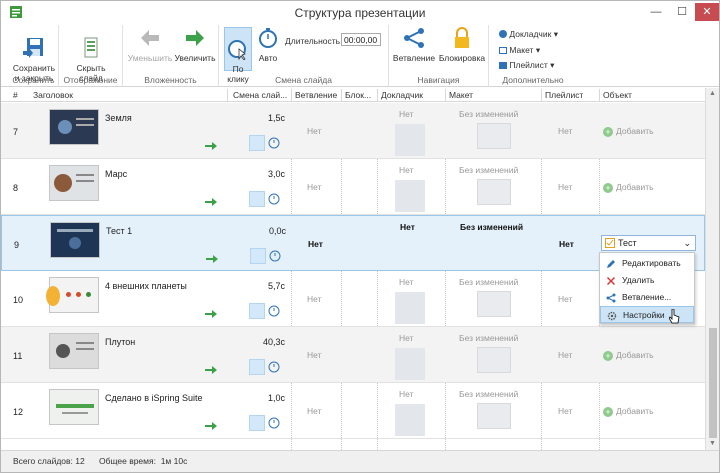  What do you see at coordinates (146, 286) in the screenshot?
I see `slide-title: 4 внешних планеты` at bounding box center [146, 286].